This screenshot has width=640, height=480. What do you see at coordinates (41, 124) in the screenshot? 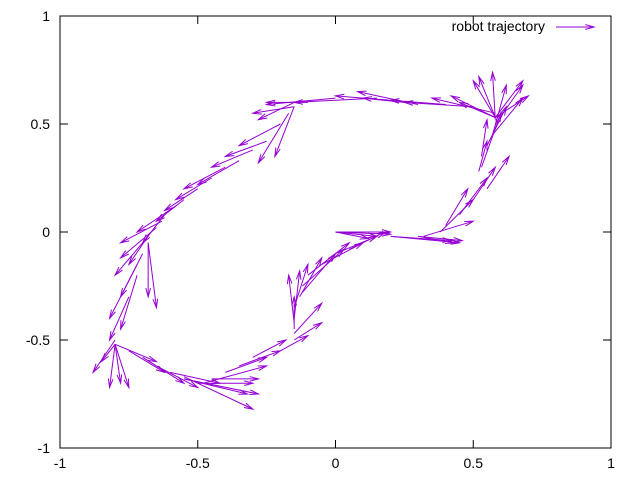
I see `y-tick-label: 0.5` at bounding box center [41, 124].